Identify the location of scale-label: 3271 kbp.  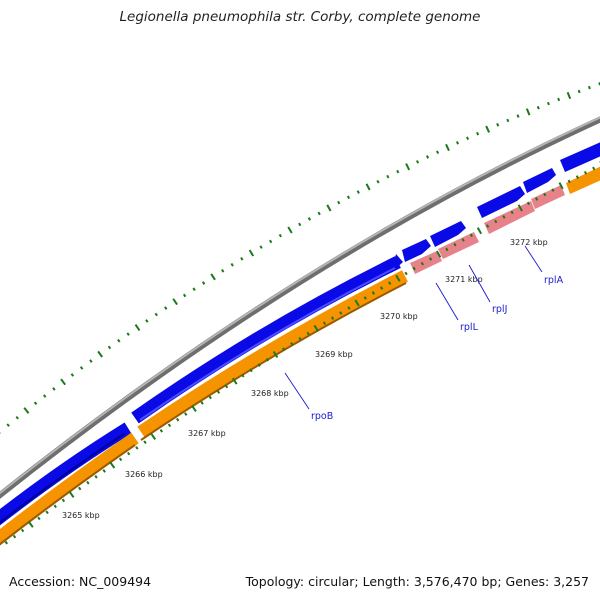
(464, 279).